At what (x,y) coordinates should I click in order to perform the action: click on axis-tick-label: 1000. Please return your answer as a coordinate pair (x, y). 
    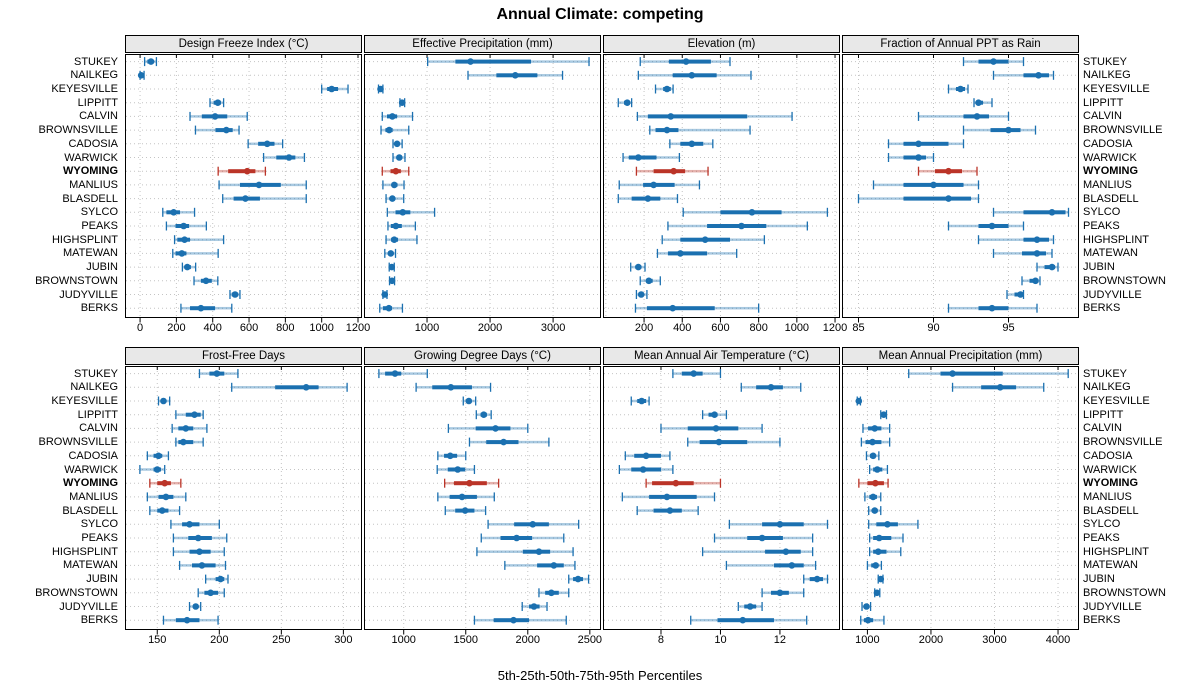
    Looking at the image, I should click on (867, 640).